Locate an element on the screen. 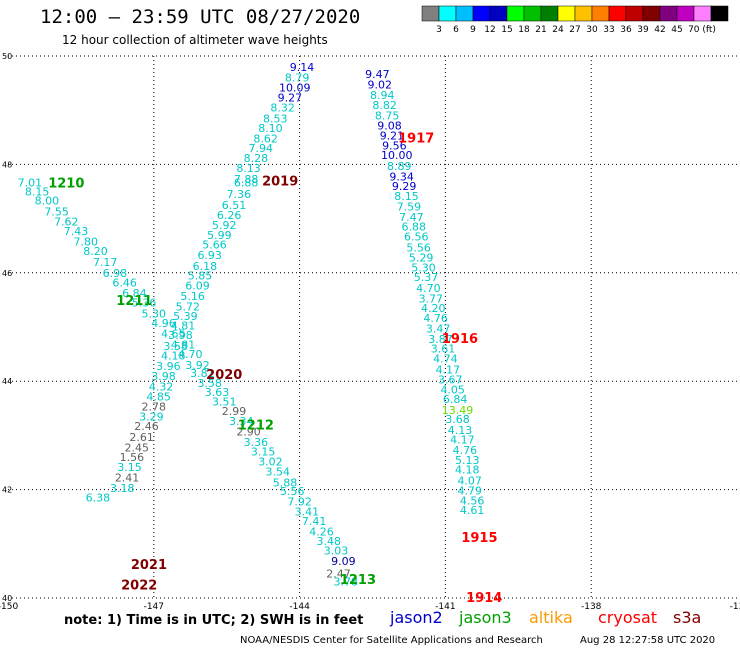  wave-height-value: 6.98 is located at coordinates (115, 273).